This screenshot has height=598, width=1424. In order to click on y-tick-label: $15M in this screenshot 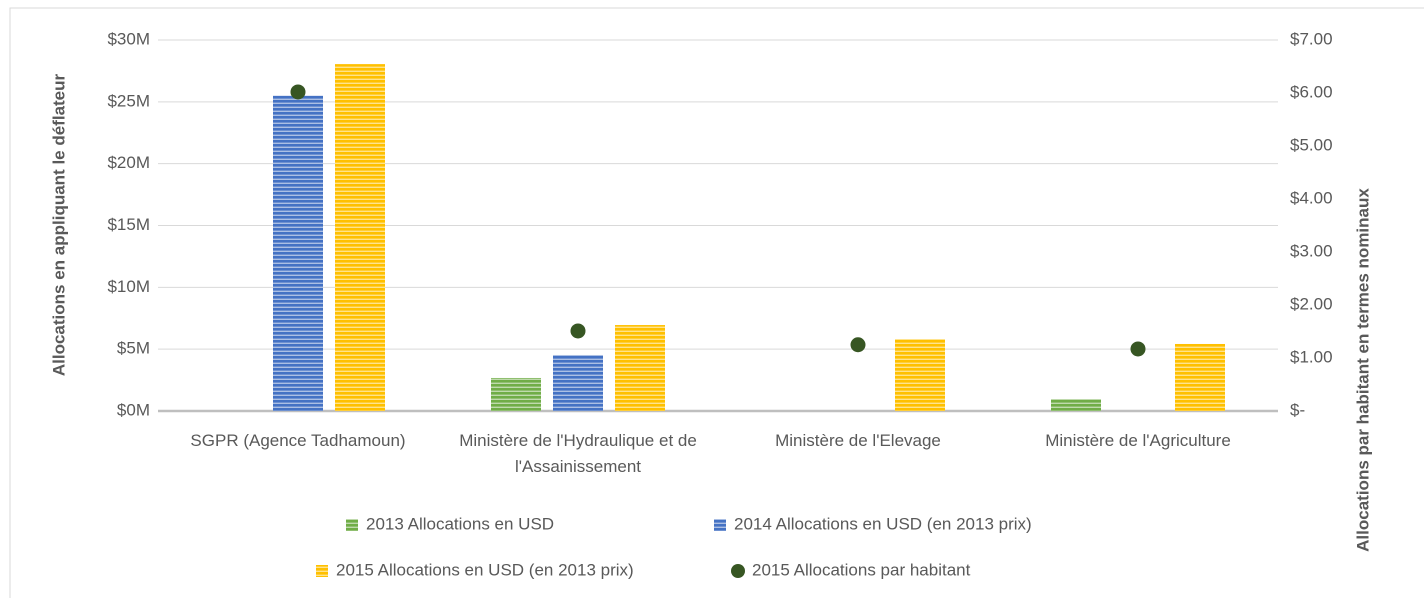, I will do `click(128, 224)`.